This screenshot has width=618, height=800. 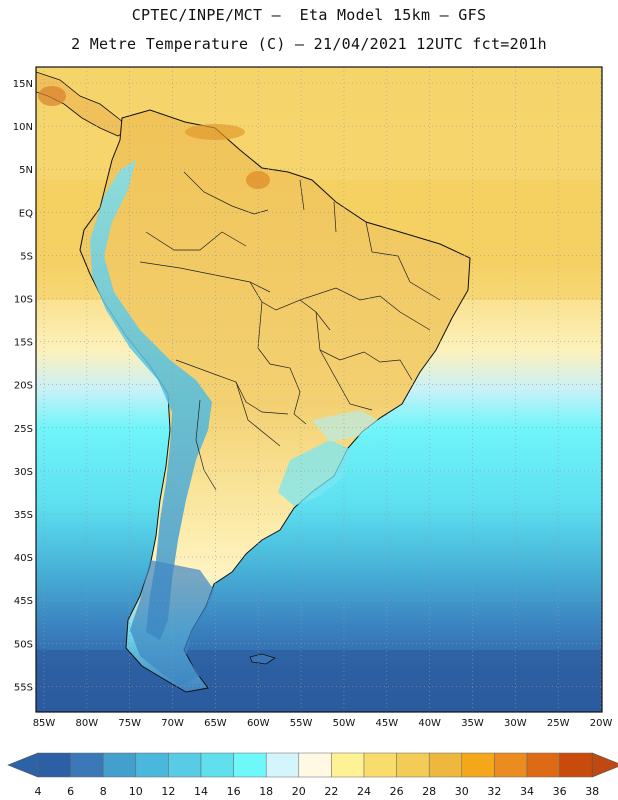 What do you see at coordinates (429, 791) in the screenshot?
I see `colorbar-tick-label: 28` at bounding box center [429, 791].